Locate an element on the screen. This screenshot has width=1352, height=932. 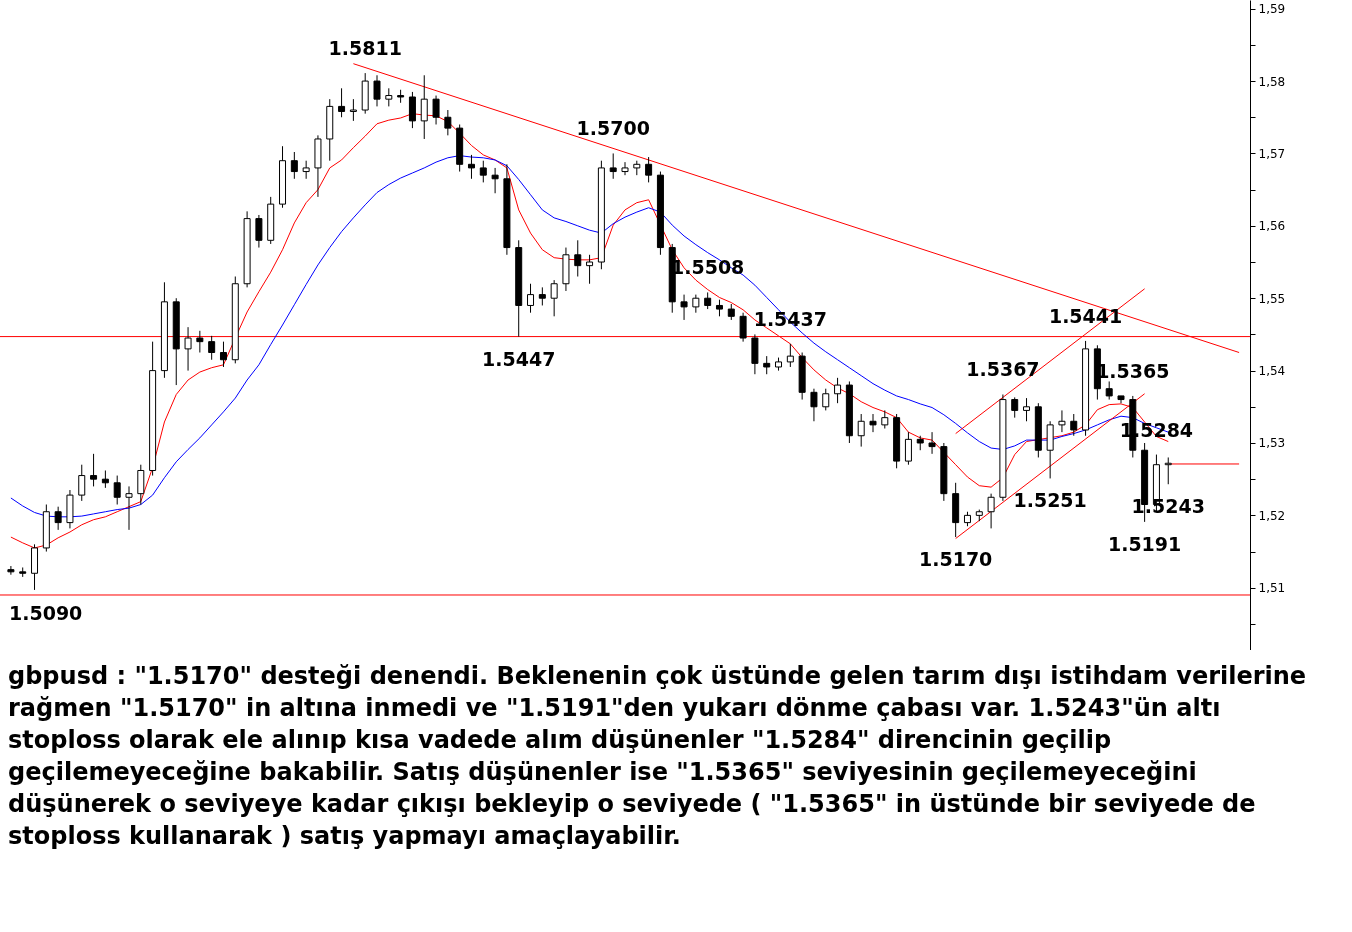
y-tick-label: 1,52 is located at coordinates (1272, 515).